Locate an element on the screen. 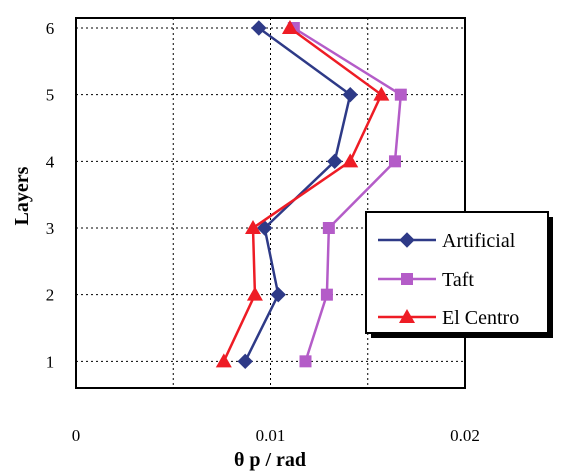 This screenshot has height=471, width=564. series-line-artificial is located at coordinates (298, 194).